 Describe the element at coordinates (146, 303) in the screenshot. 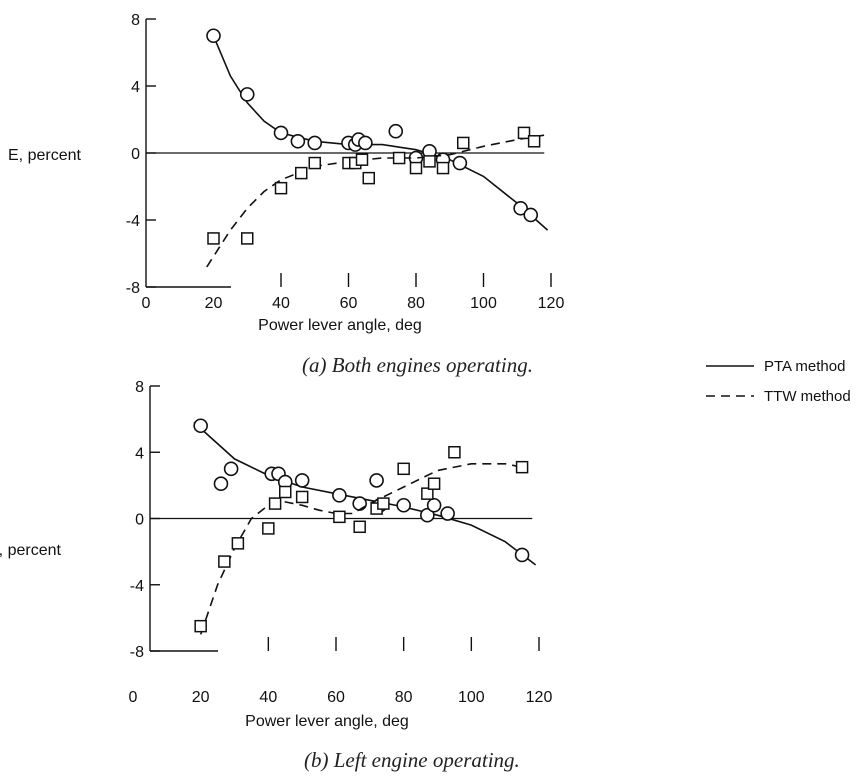

I see `panel-a-x-tick-label: 0` at that location.